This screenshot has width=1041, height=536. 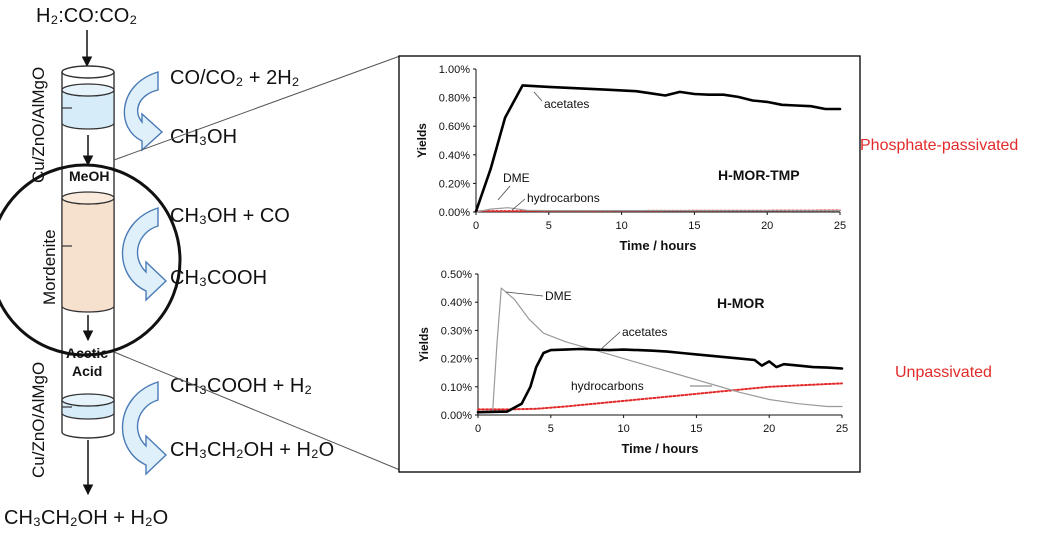 What do you see at coordinates (241, 386) in the screenshot?
I see `r3-reactants: CH₃COOH + H₂` at bounding box center [241, 386].